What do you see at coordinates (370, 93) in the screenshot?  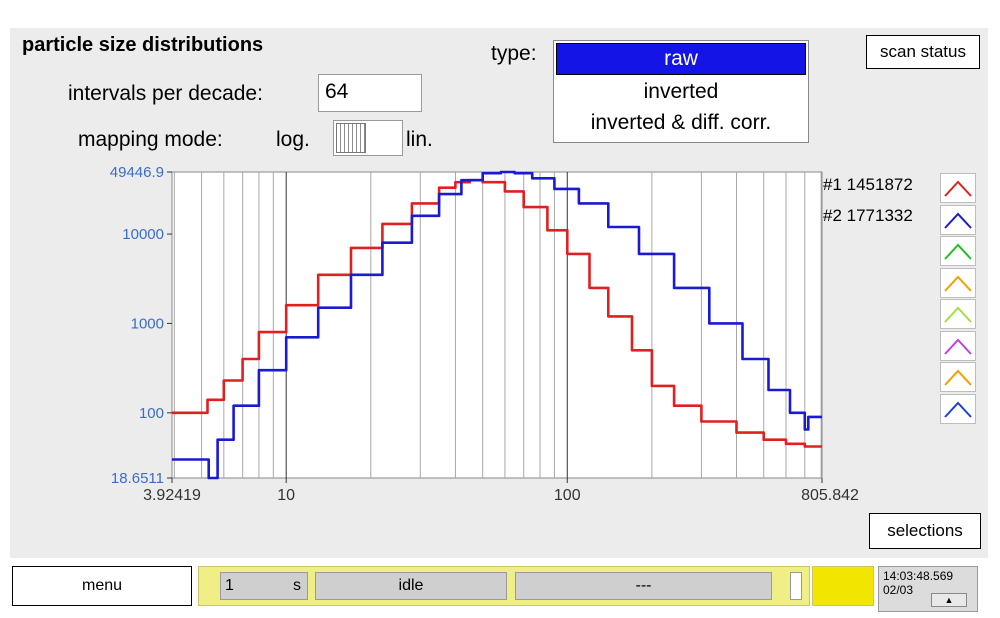 I see `intervals-input: 64` at bounding box center [370, 93].